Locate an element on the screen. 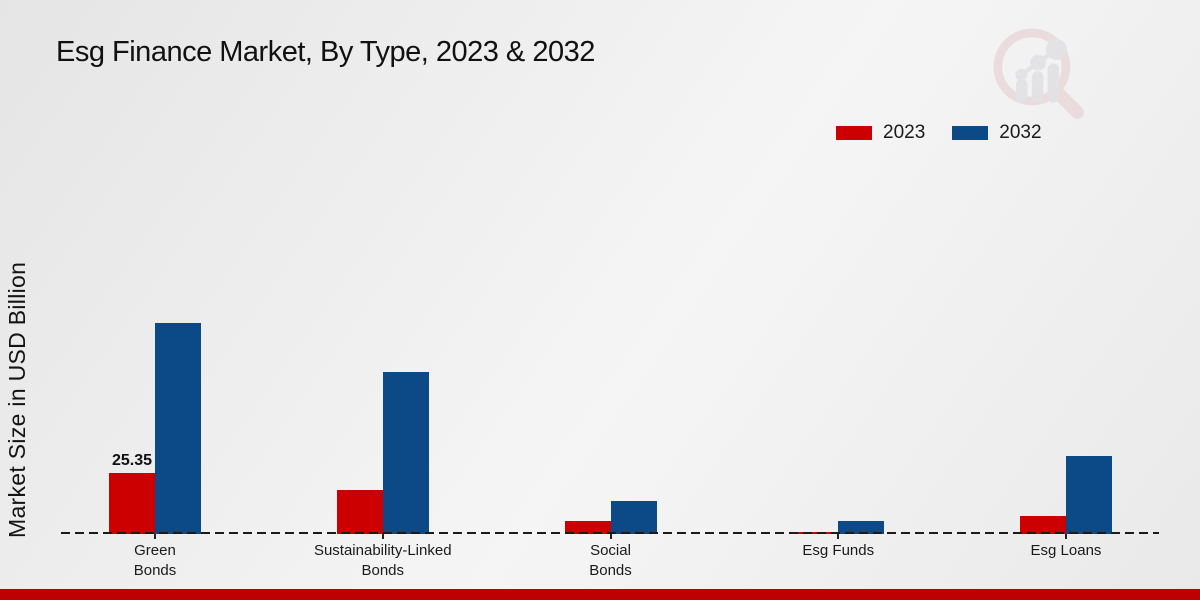  bar-2032-esg-loans is located at coordinates (1089, 495).